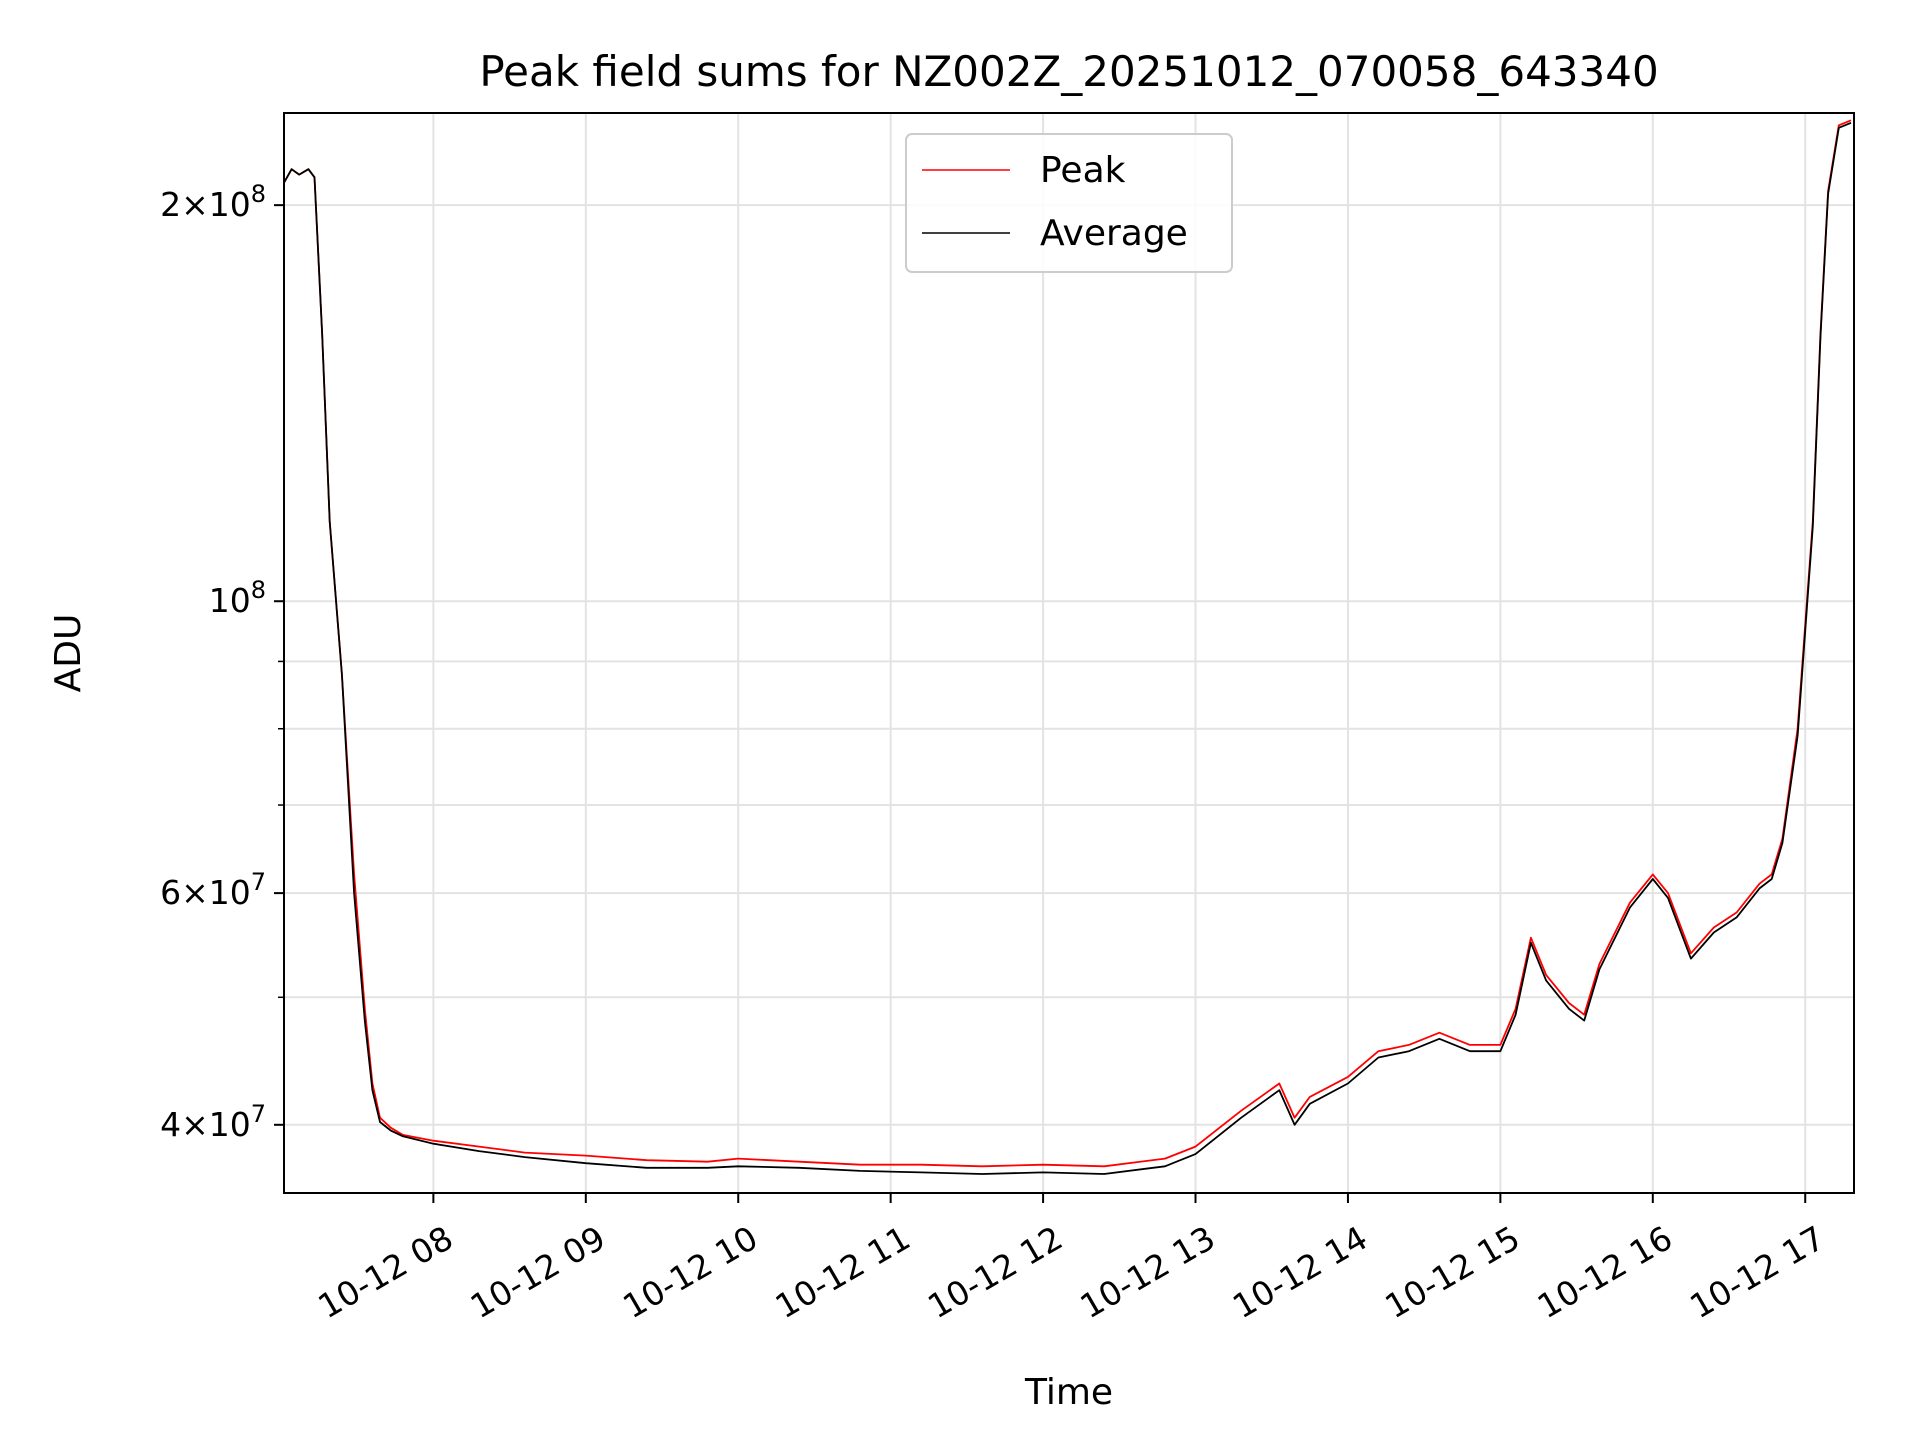 Image resolution: width=1920 pixels, height=1440 pixels. I want to click on legend-label-peak: Peak, so click(1083, 170).